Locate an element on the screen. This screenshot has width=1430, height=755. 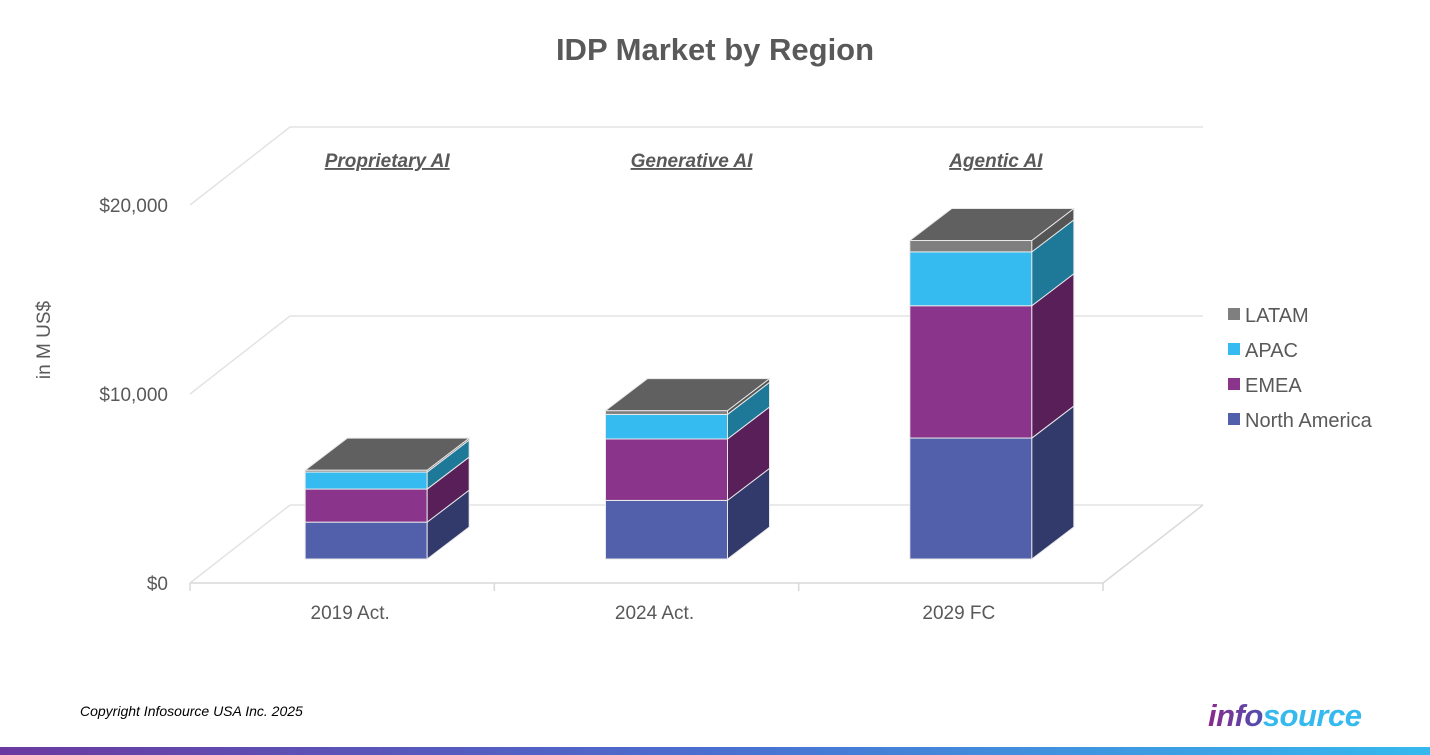
y-tick-label: $10,000 is located at coordinates (133, 395).